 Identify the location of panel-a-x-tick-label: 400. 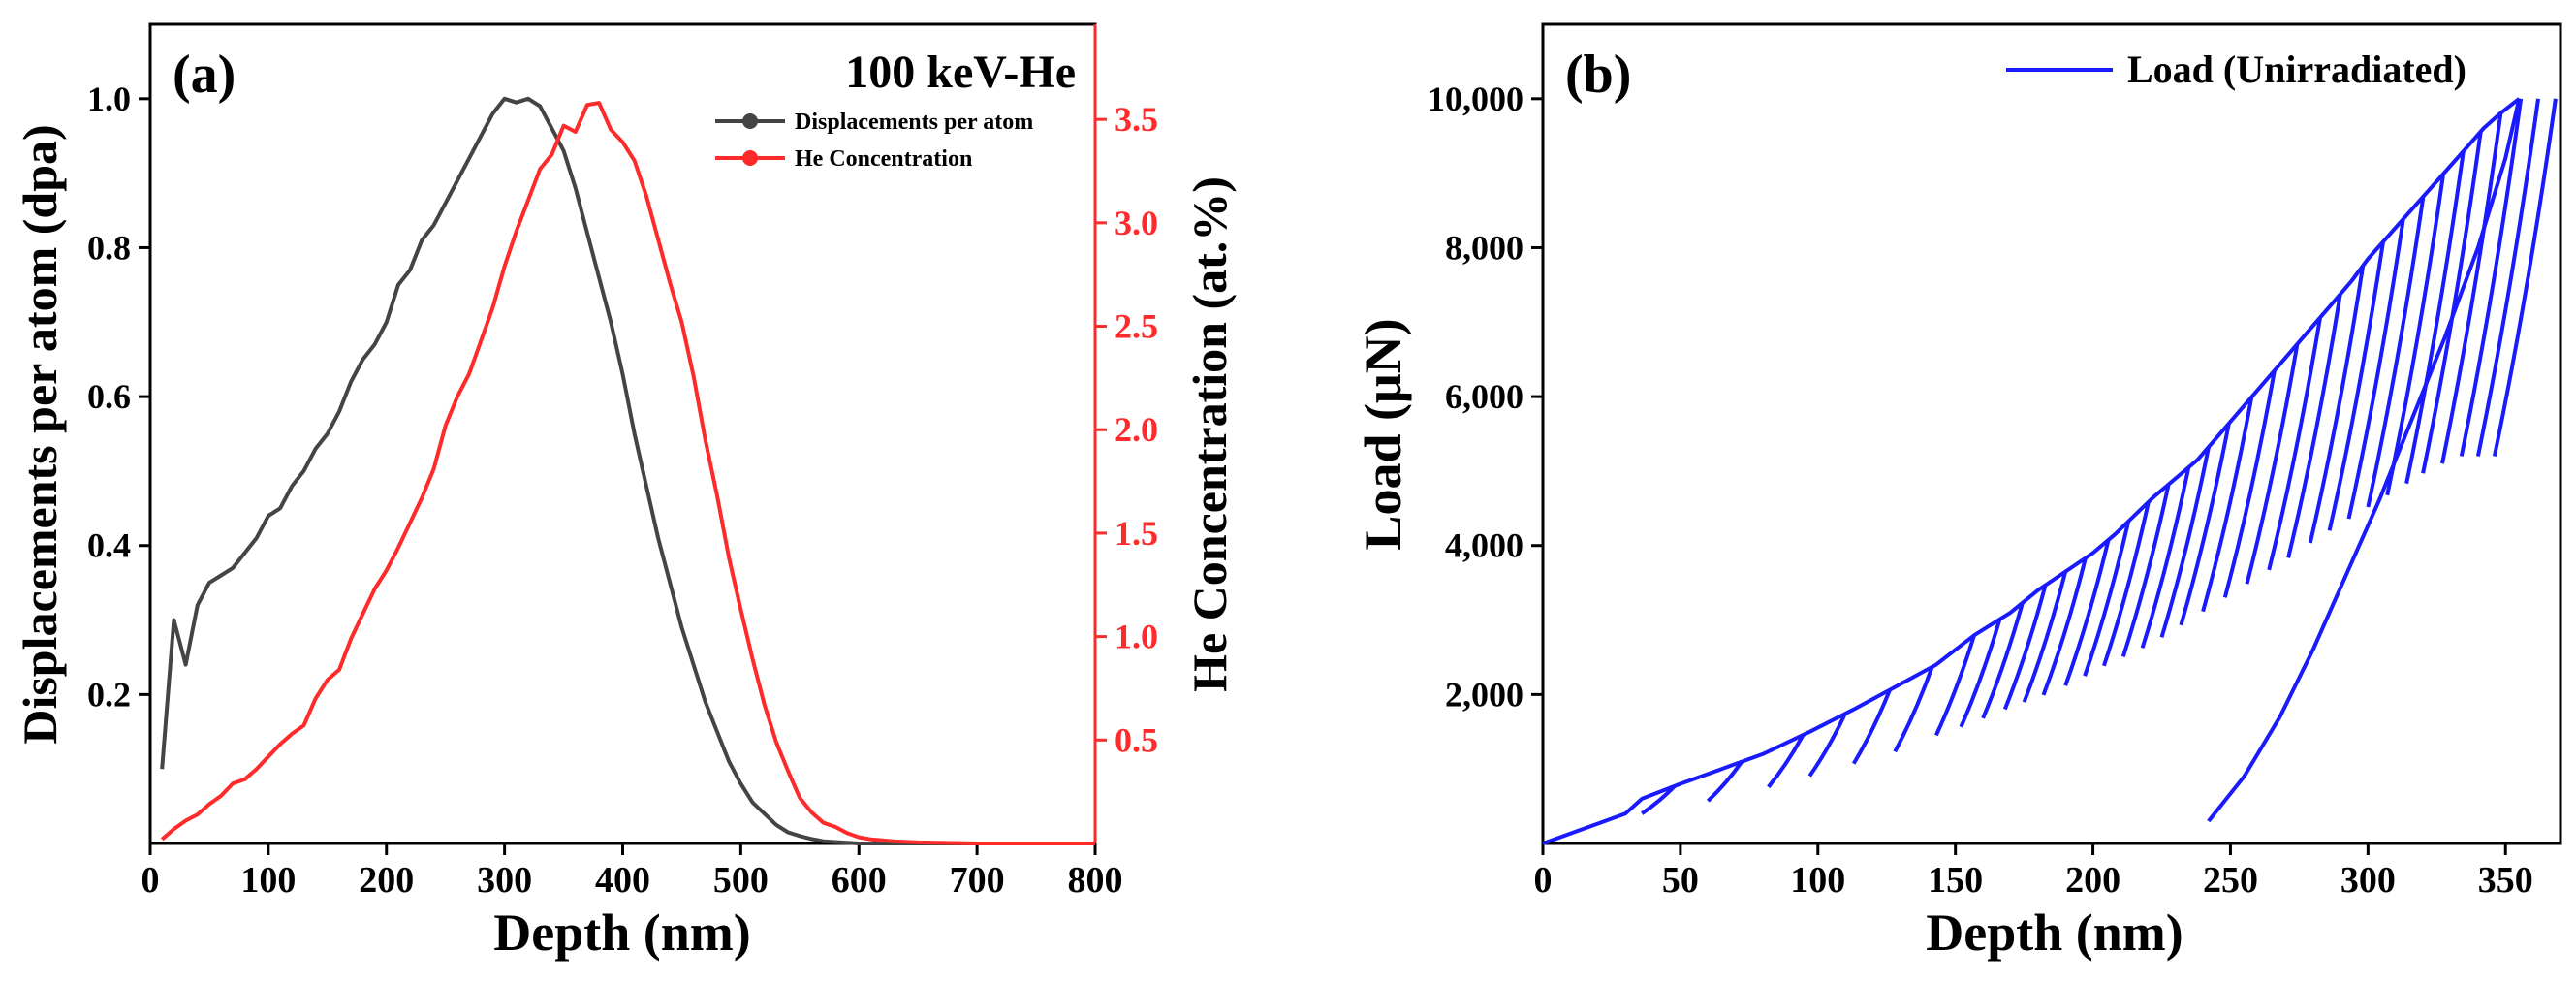
(622, 880).